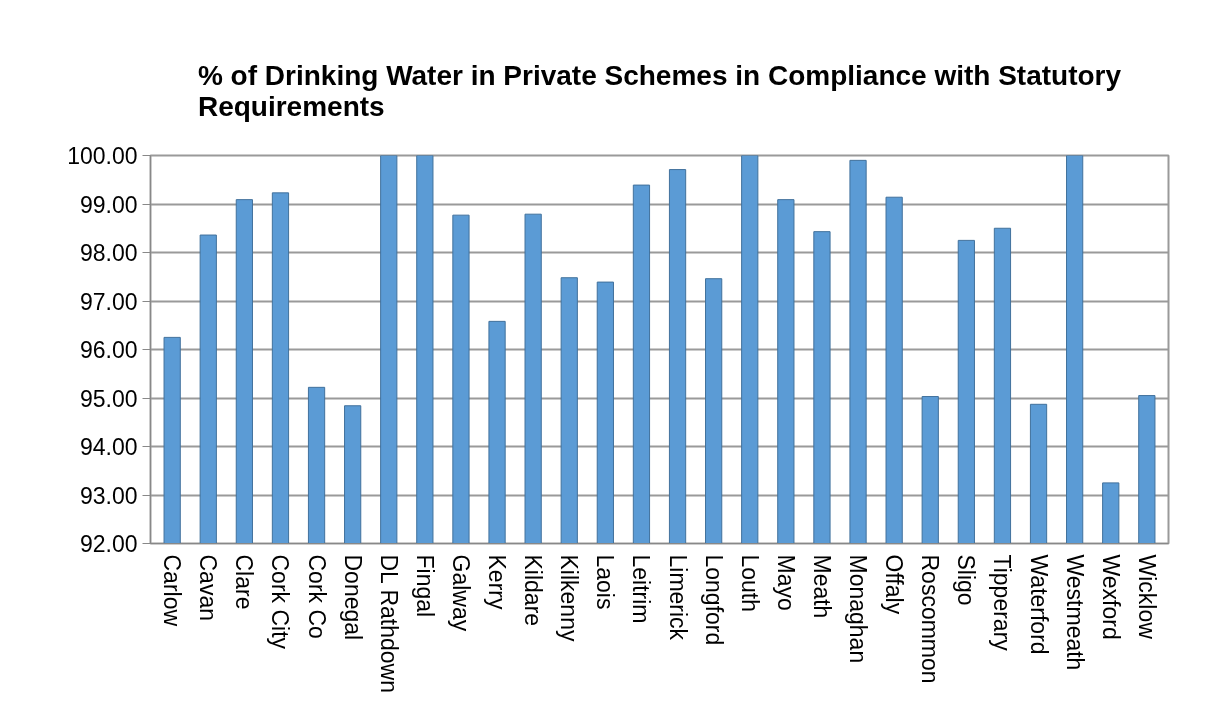  I want to click on x-tick-label: Clare, so click(244, 582).